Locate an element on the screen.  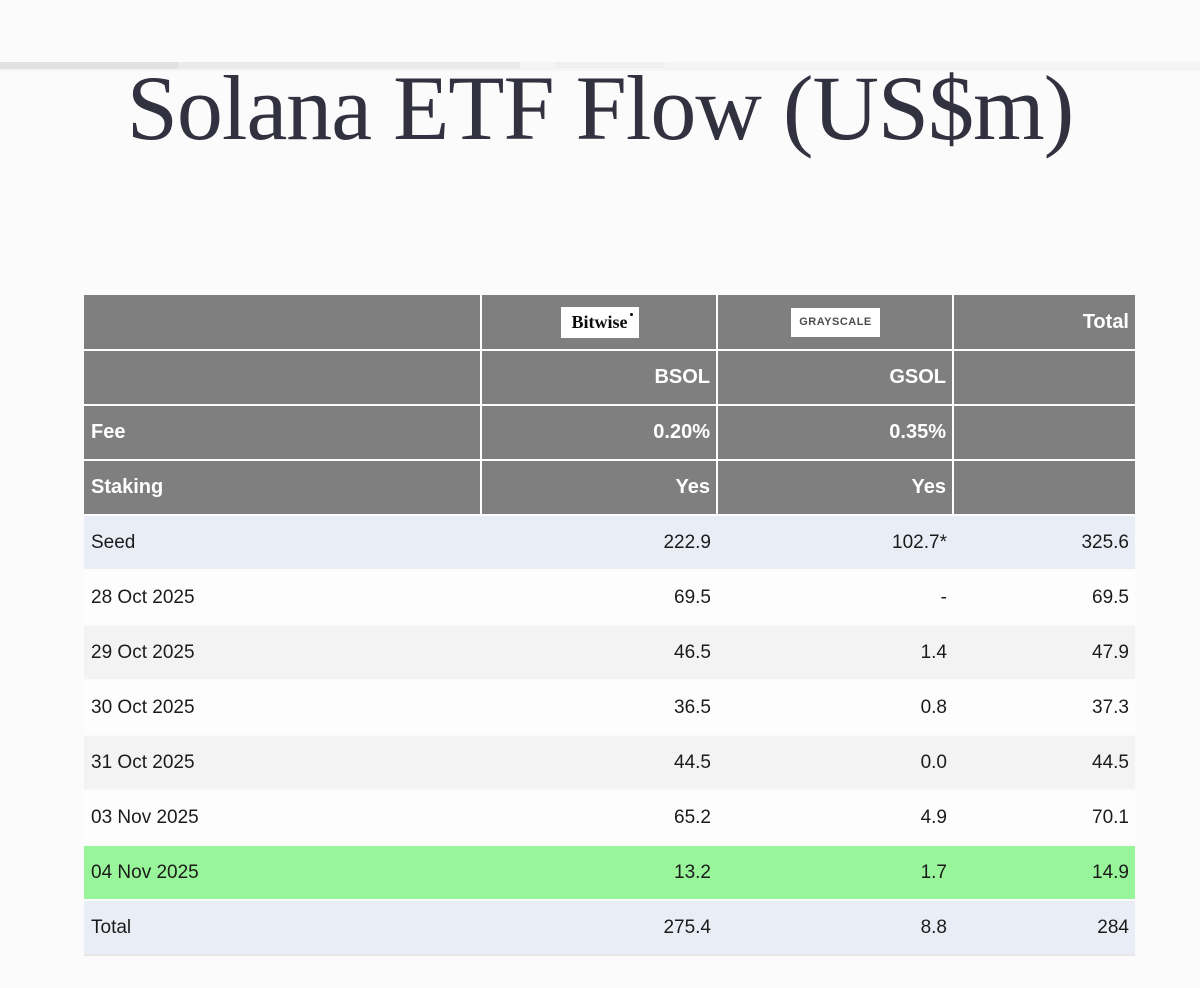
row-label-cell: 31 Oct 2025 is located at coordinates (282, 763).